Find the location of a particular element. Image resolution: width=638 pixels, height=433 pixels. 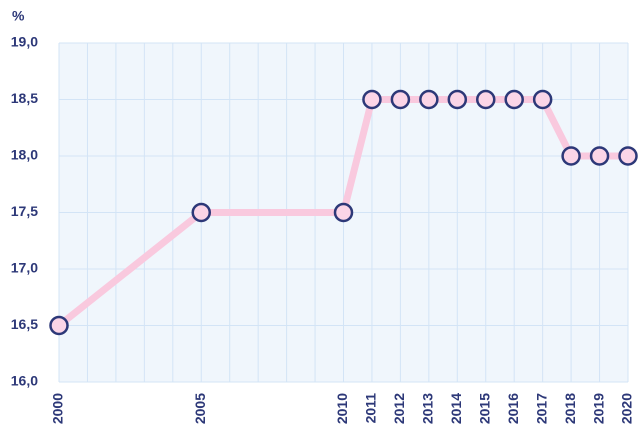

x-tick-label: 2016 is located at coordinates (513, 408).